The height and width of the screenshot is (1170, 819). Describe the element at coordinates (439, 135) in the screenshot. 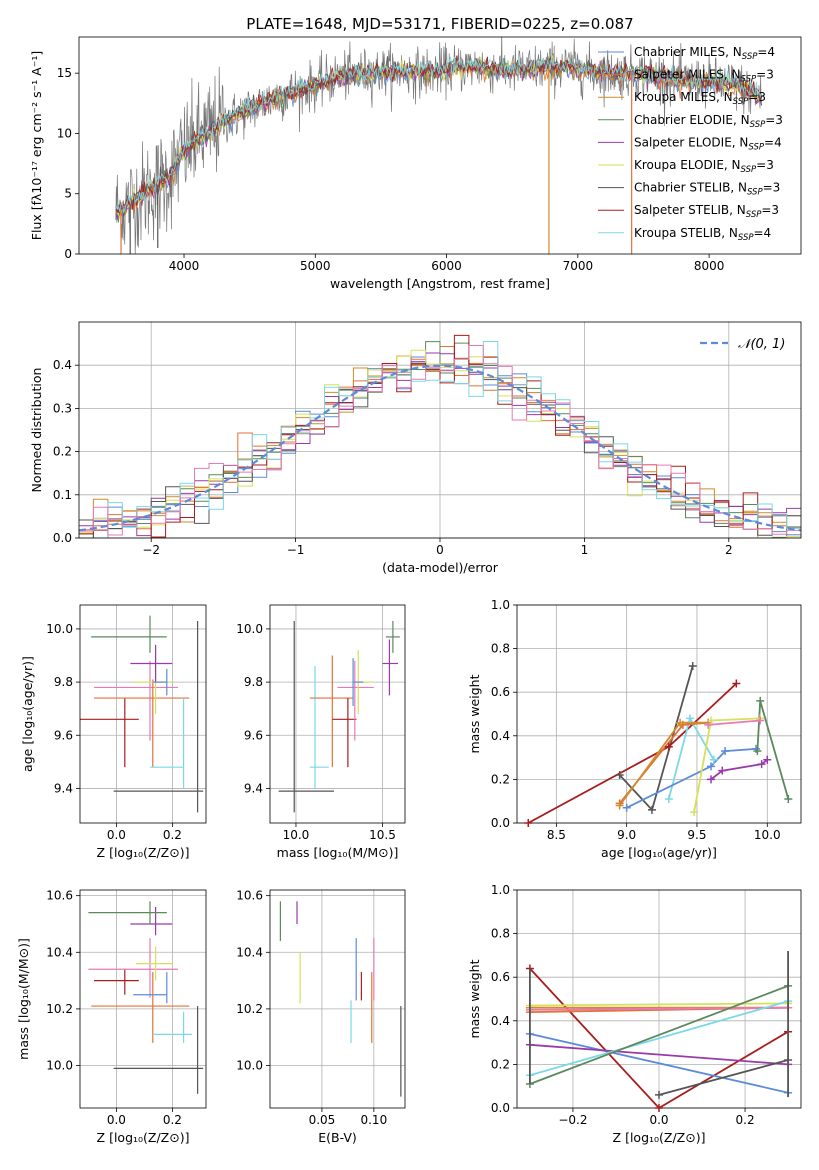

I see `model-spectrum-kroupa_stelib` at that location.